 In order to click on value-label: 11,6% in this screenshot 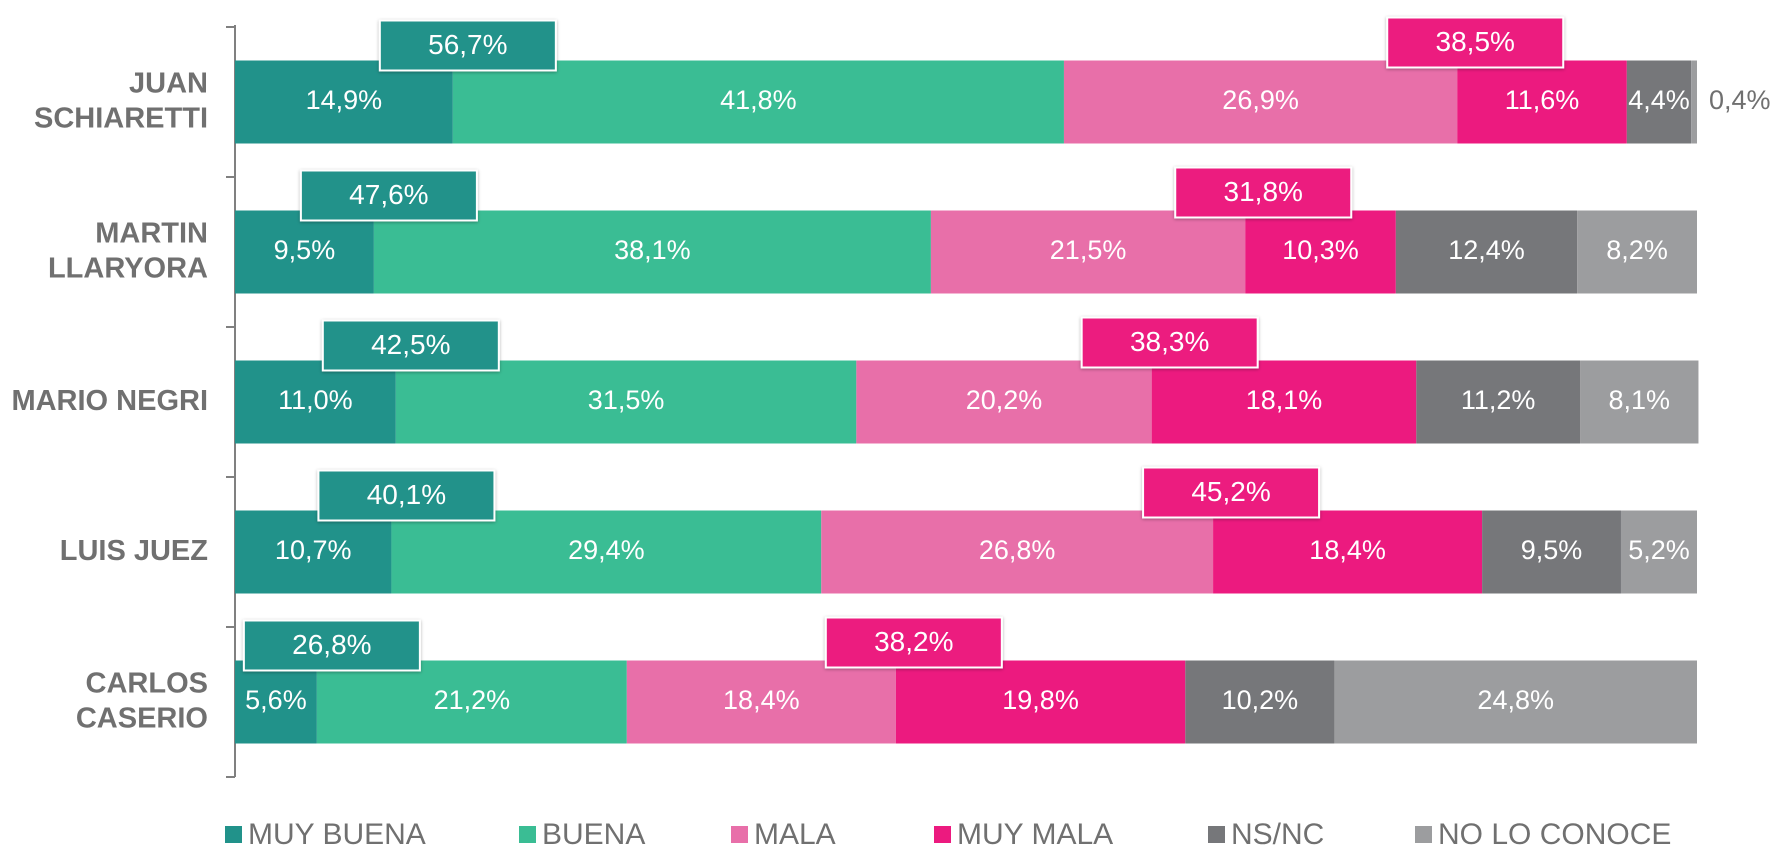, I will do `click(1542, 100)`.